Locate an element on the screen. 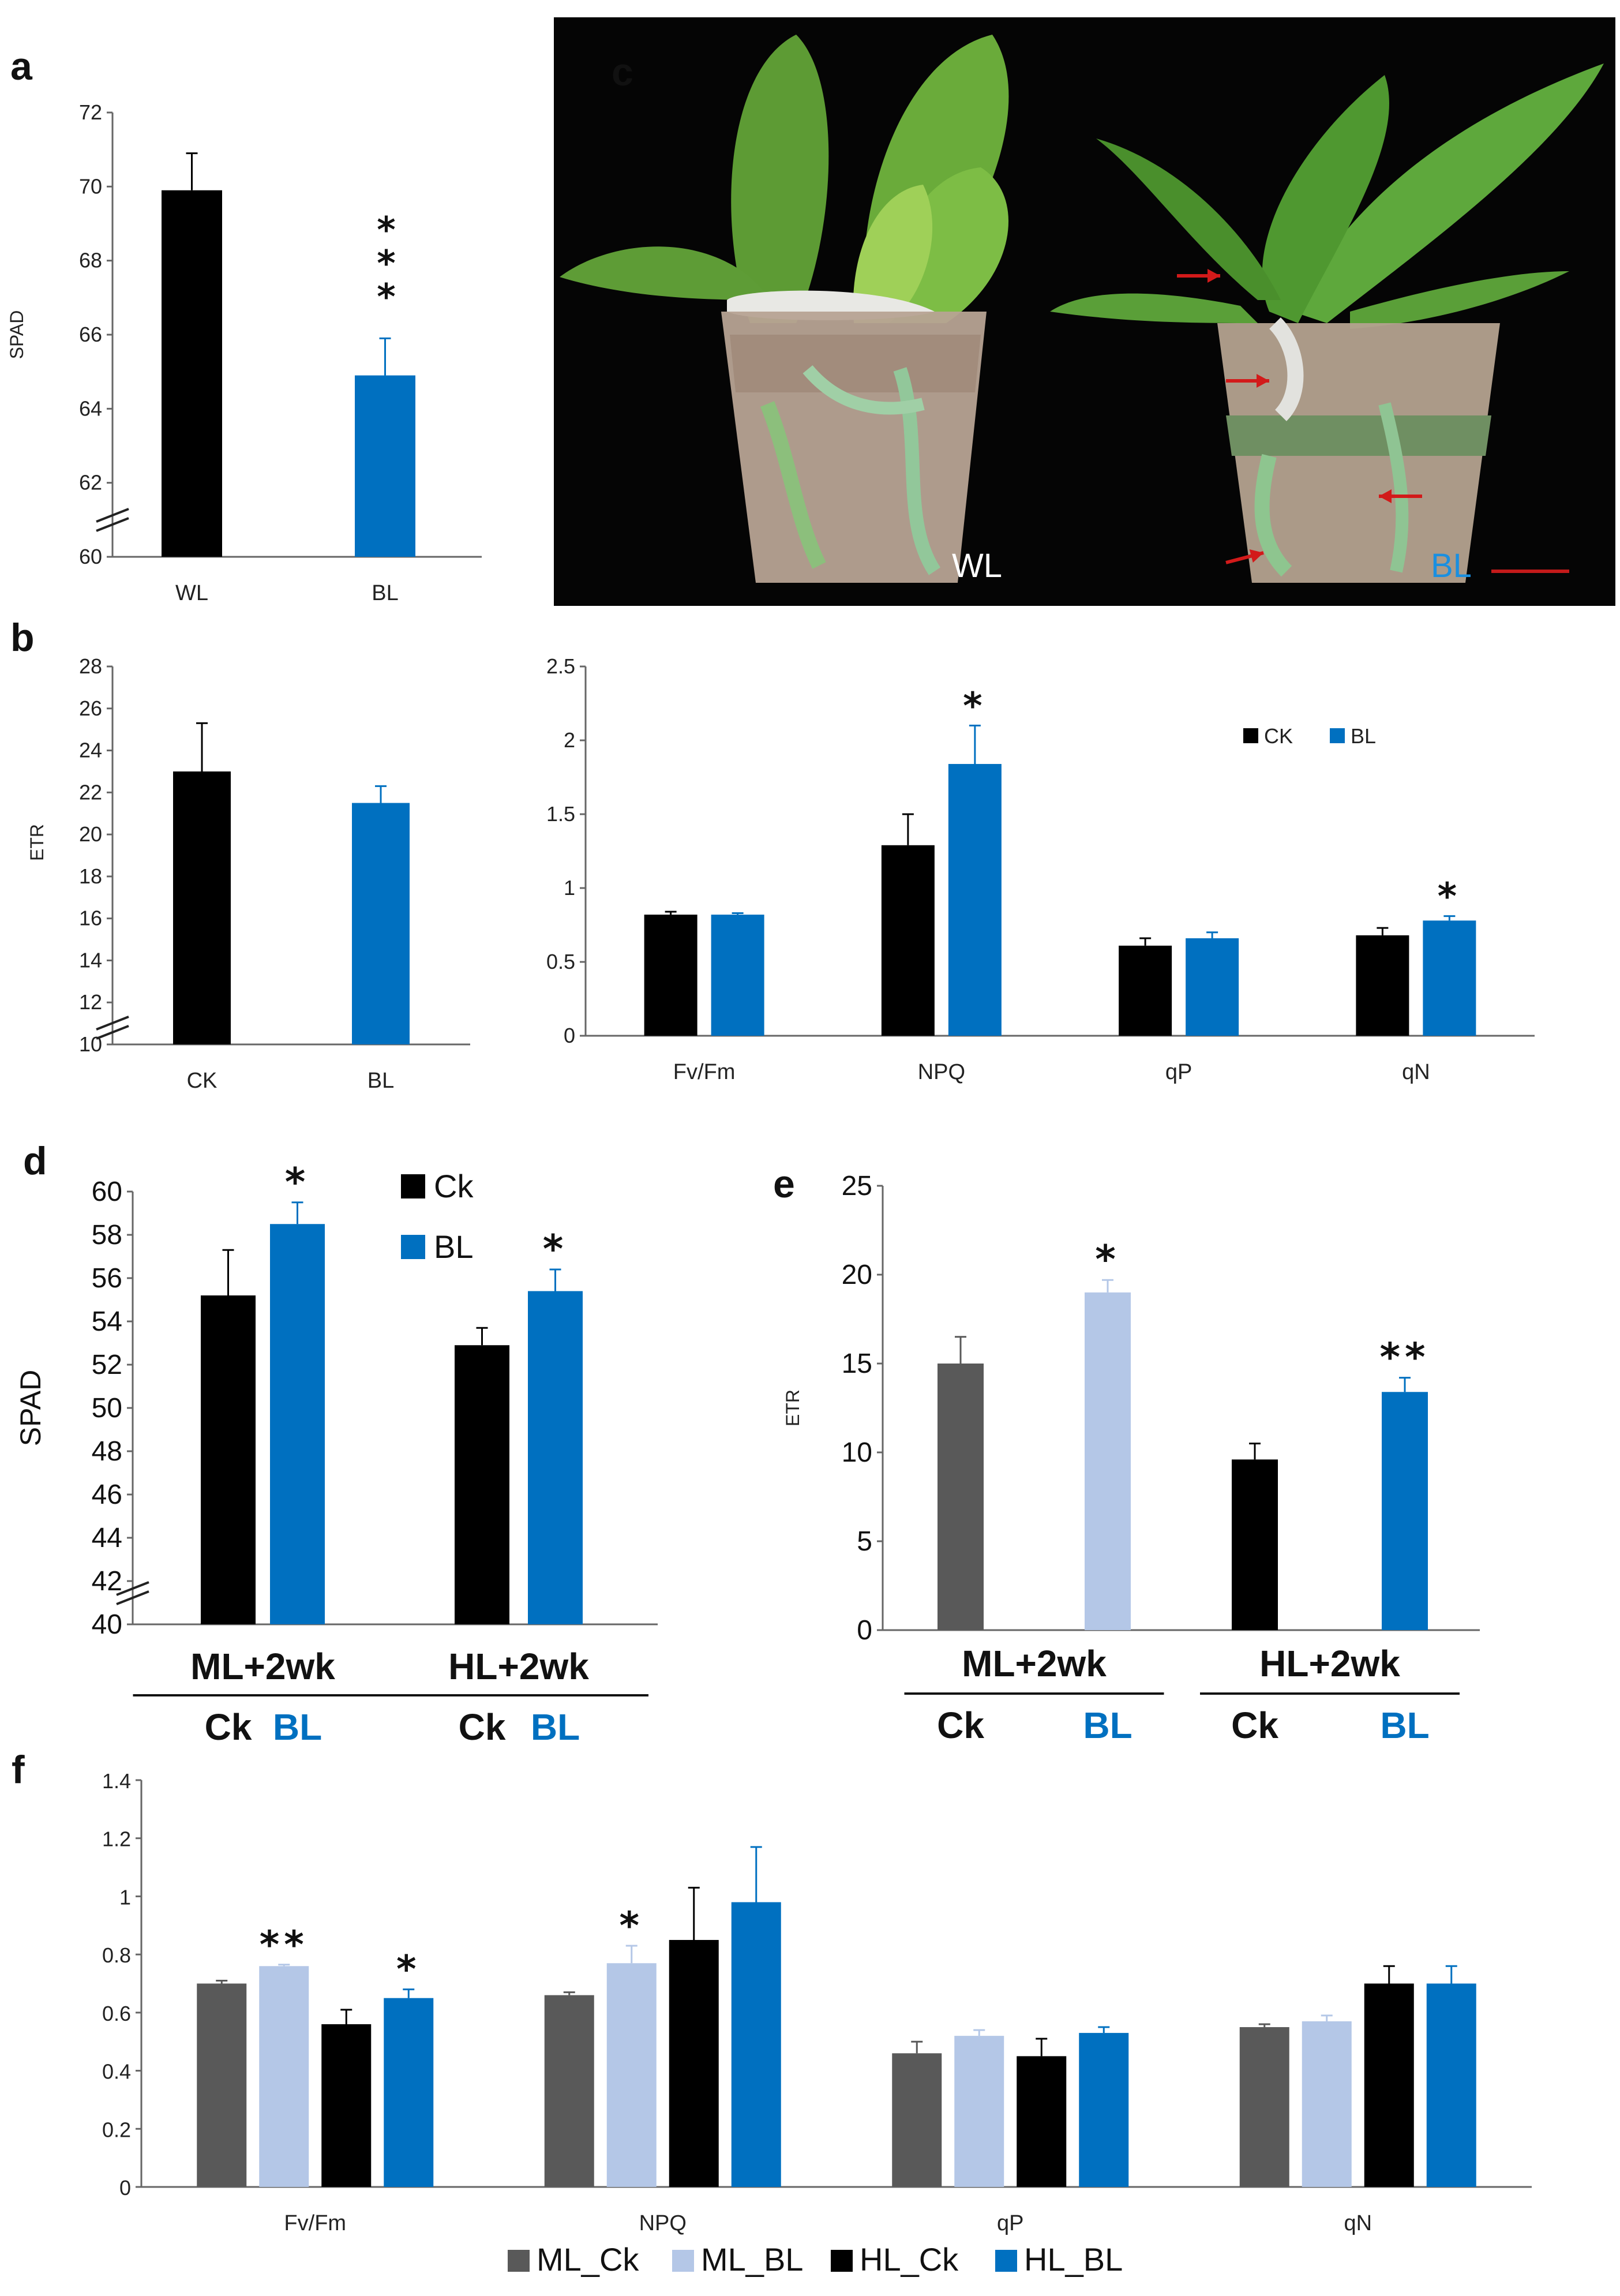 The width and height of the screenshot is (1620, 2296). x-tick-label: BL is located at coordinates (380, 1081).